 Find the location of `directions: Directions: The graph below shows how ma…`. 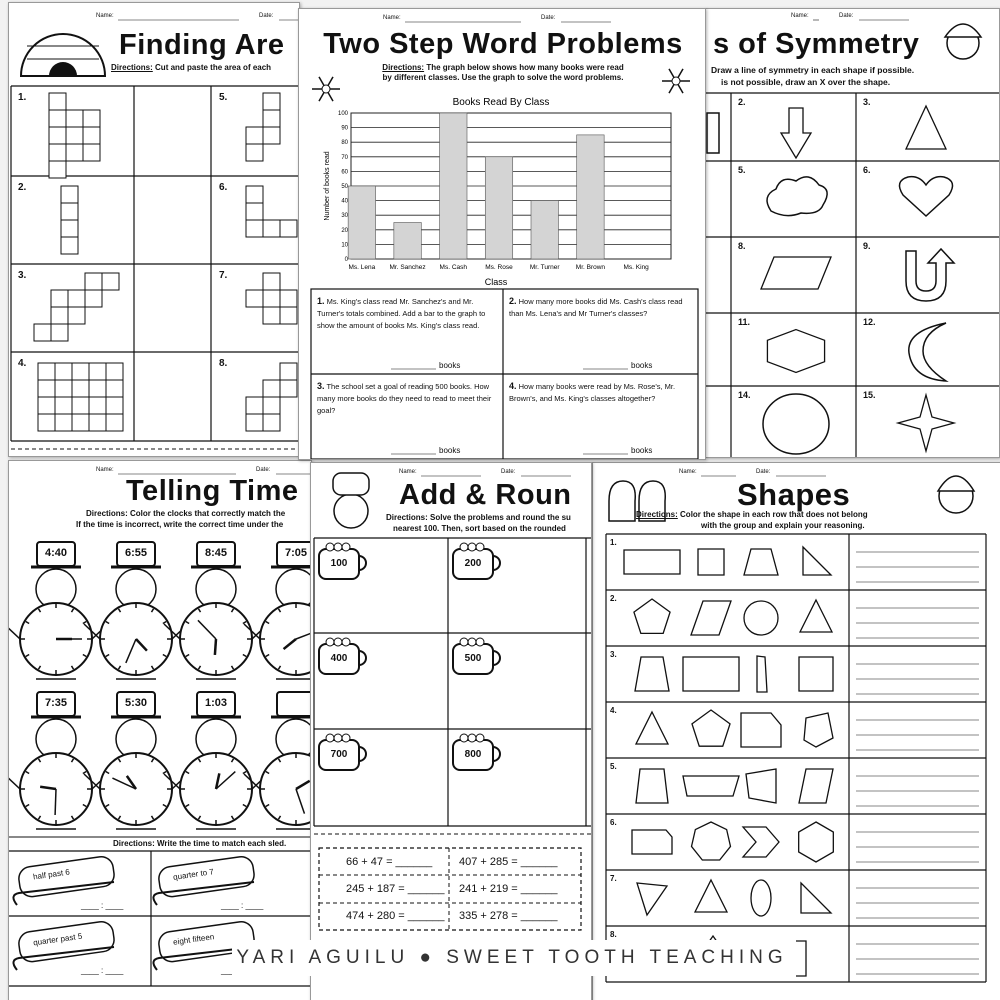

directions: Directions: The graph below shows how ma… is located at coordinates (502, 67).